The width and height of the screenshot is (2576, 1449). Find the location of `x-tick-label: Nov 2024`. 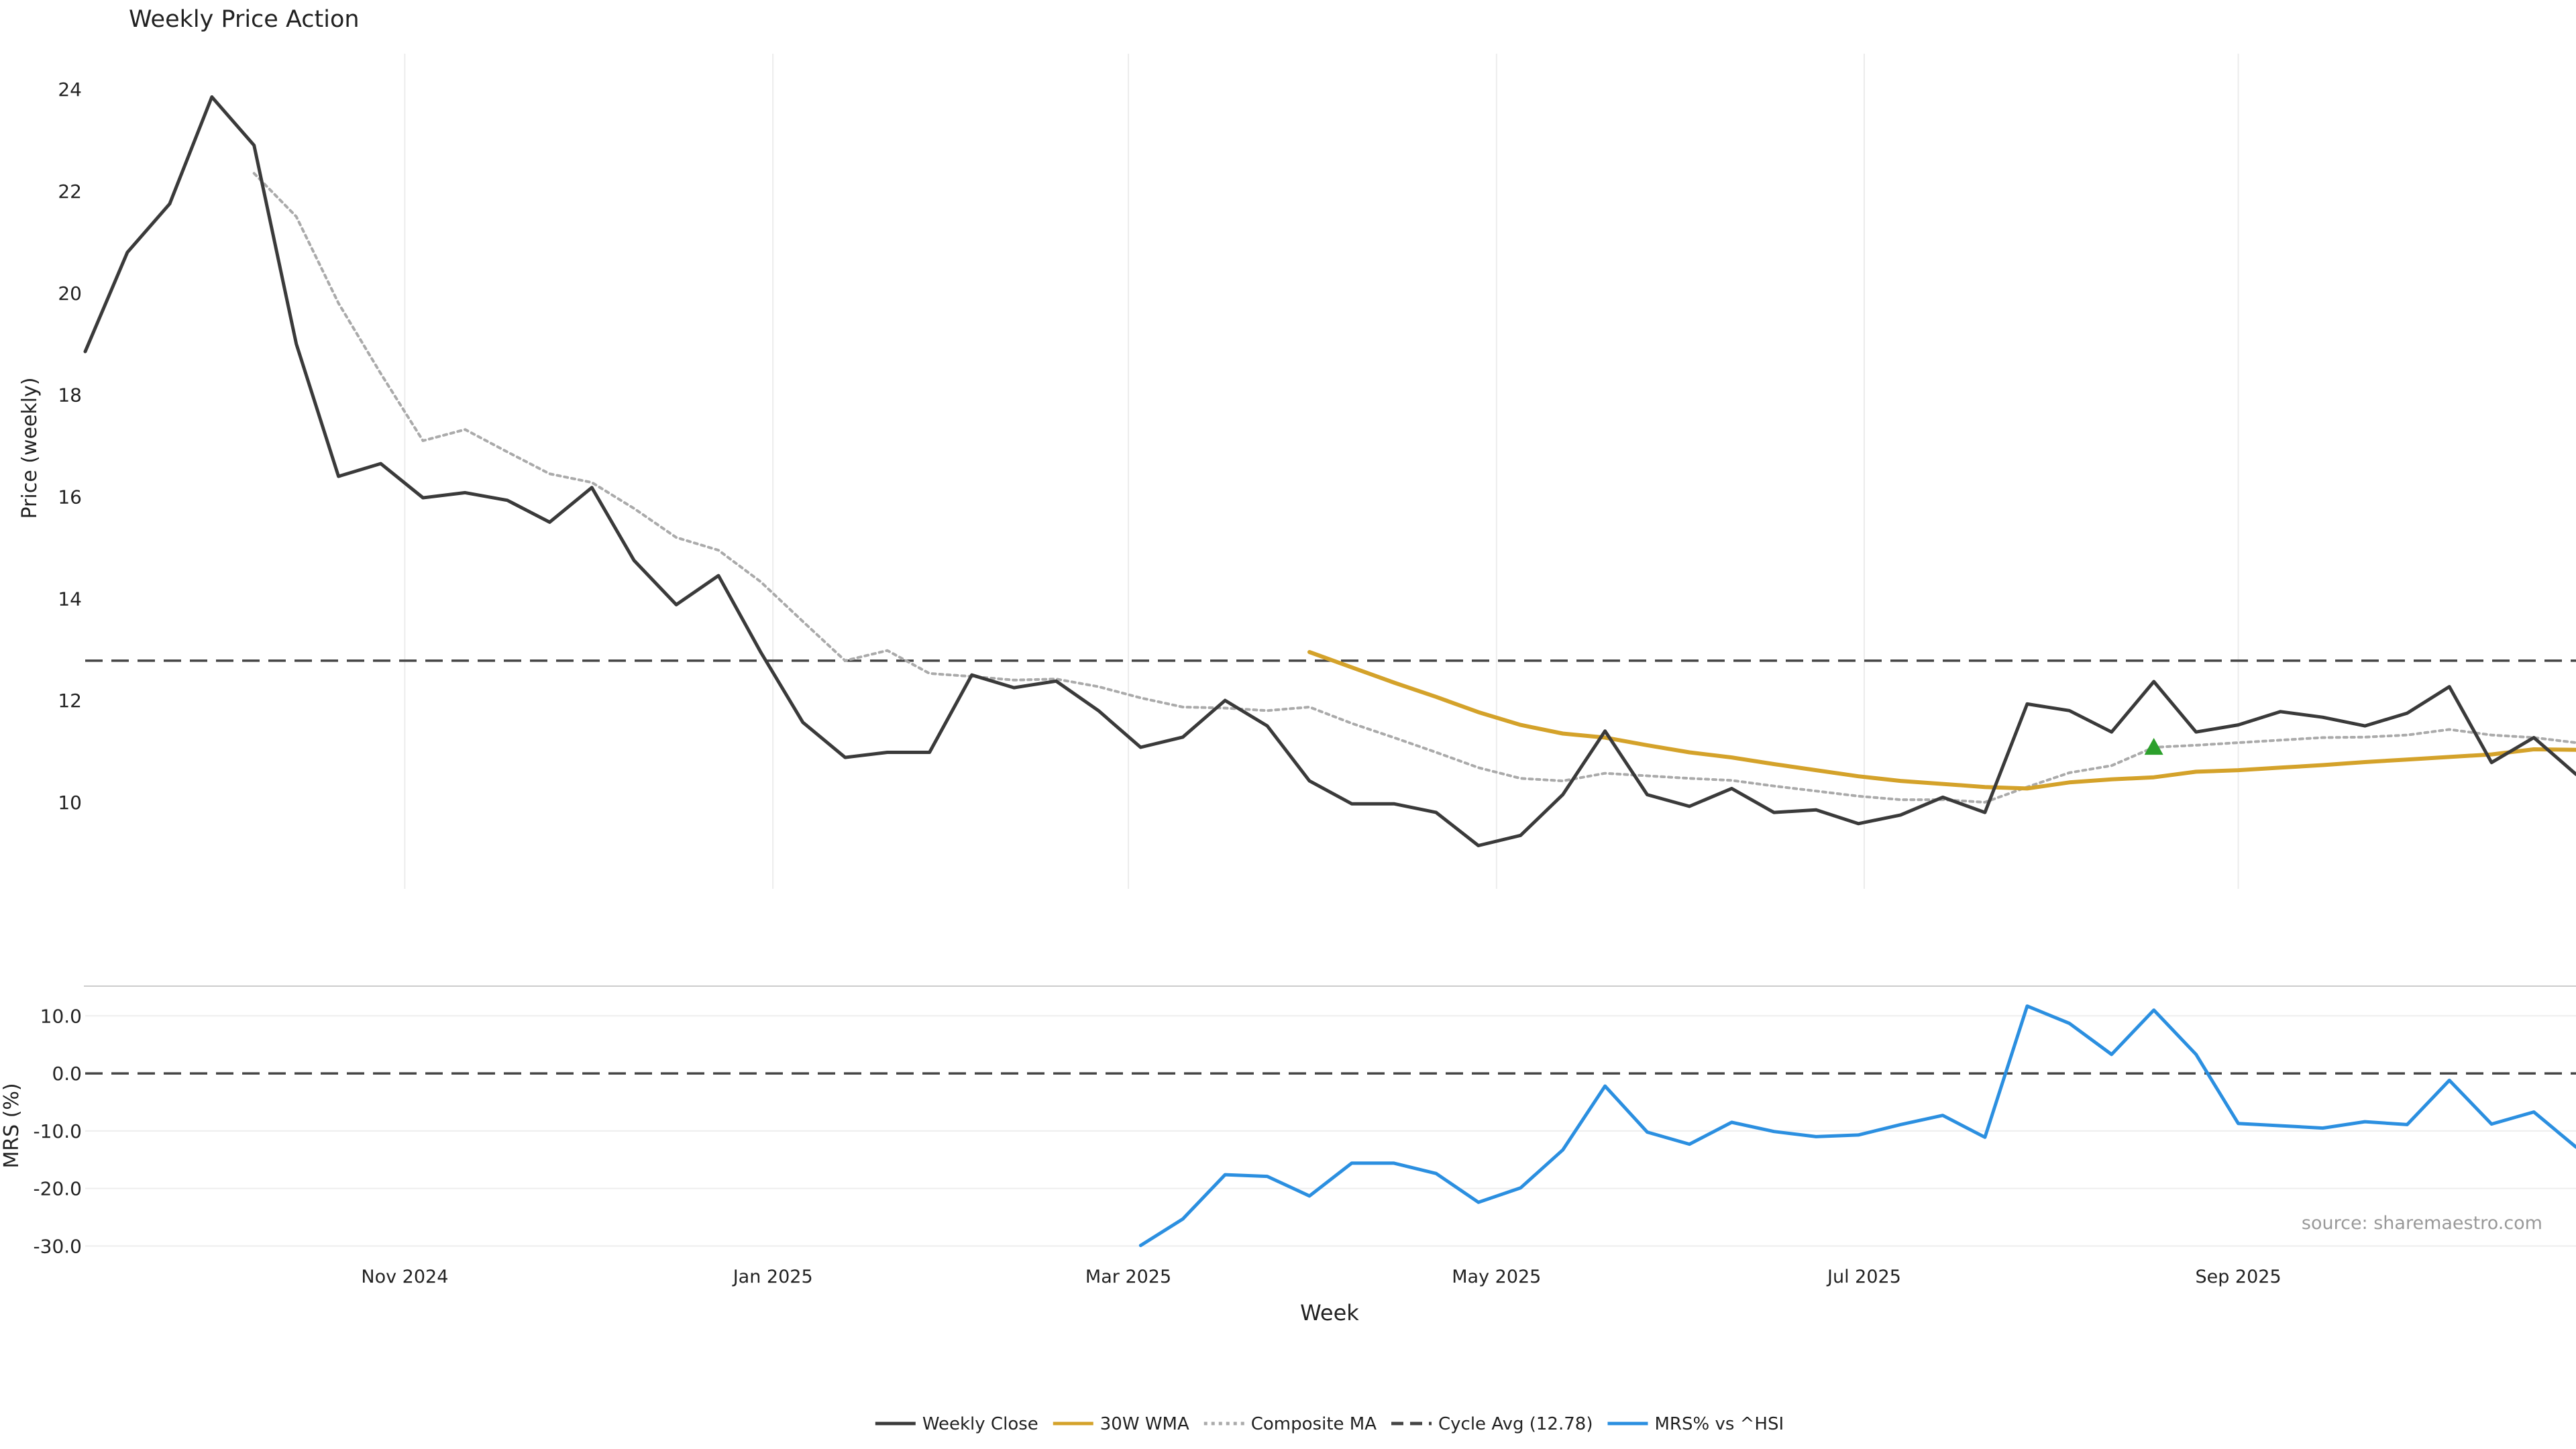

x-tick-label: Nov 2024 is located at coordinates (404, 1277).